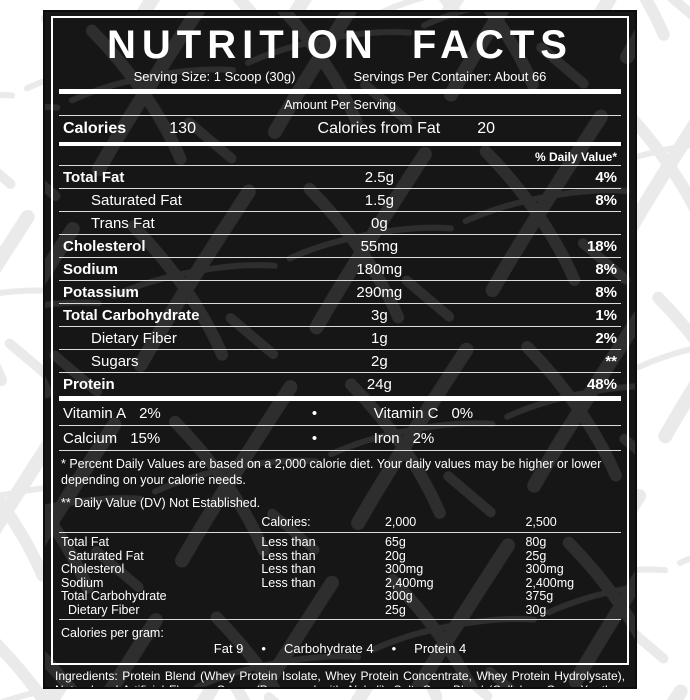 Image resolution: width=690 pixels, height=700 pixels. Describe the element at coordinates (575, 157) in the screenshot. I see `daily-value-header: % Daily Value*` at that location.